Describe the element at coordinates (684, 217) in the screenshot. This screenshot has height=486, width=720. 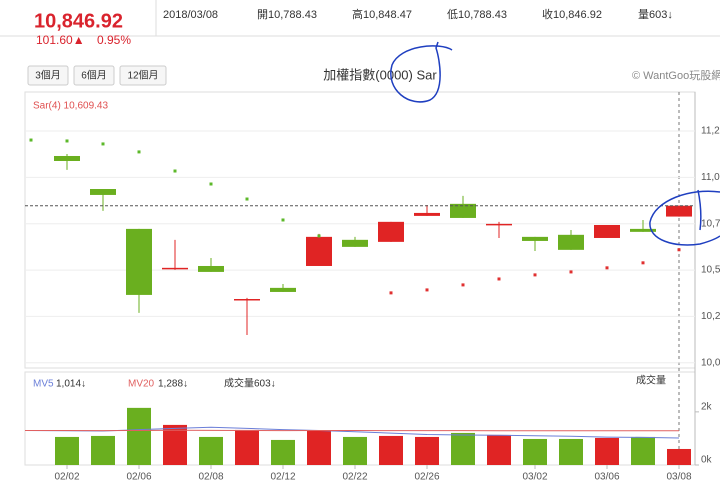
I see `annotation-circle` at that location.